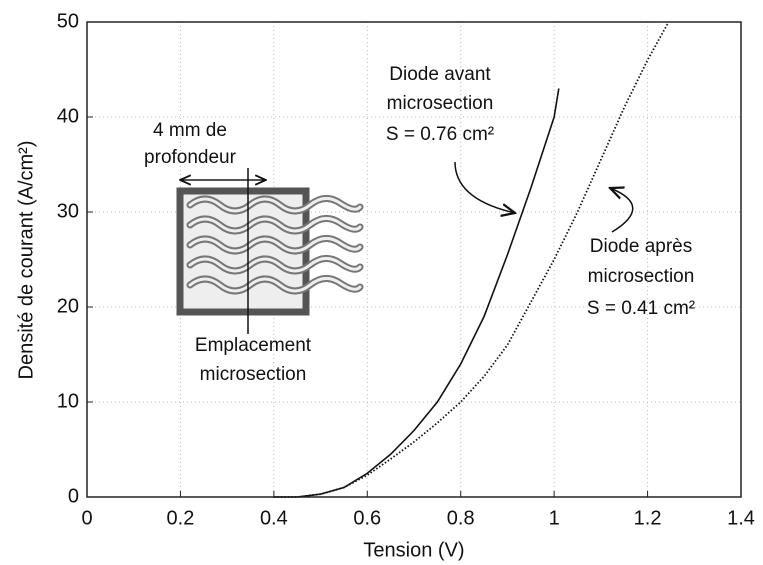 The height and width of the screenshot is (565, 763). I want to click on x-tick-label: 0.8, so click(461, 518).